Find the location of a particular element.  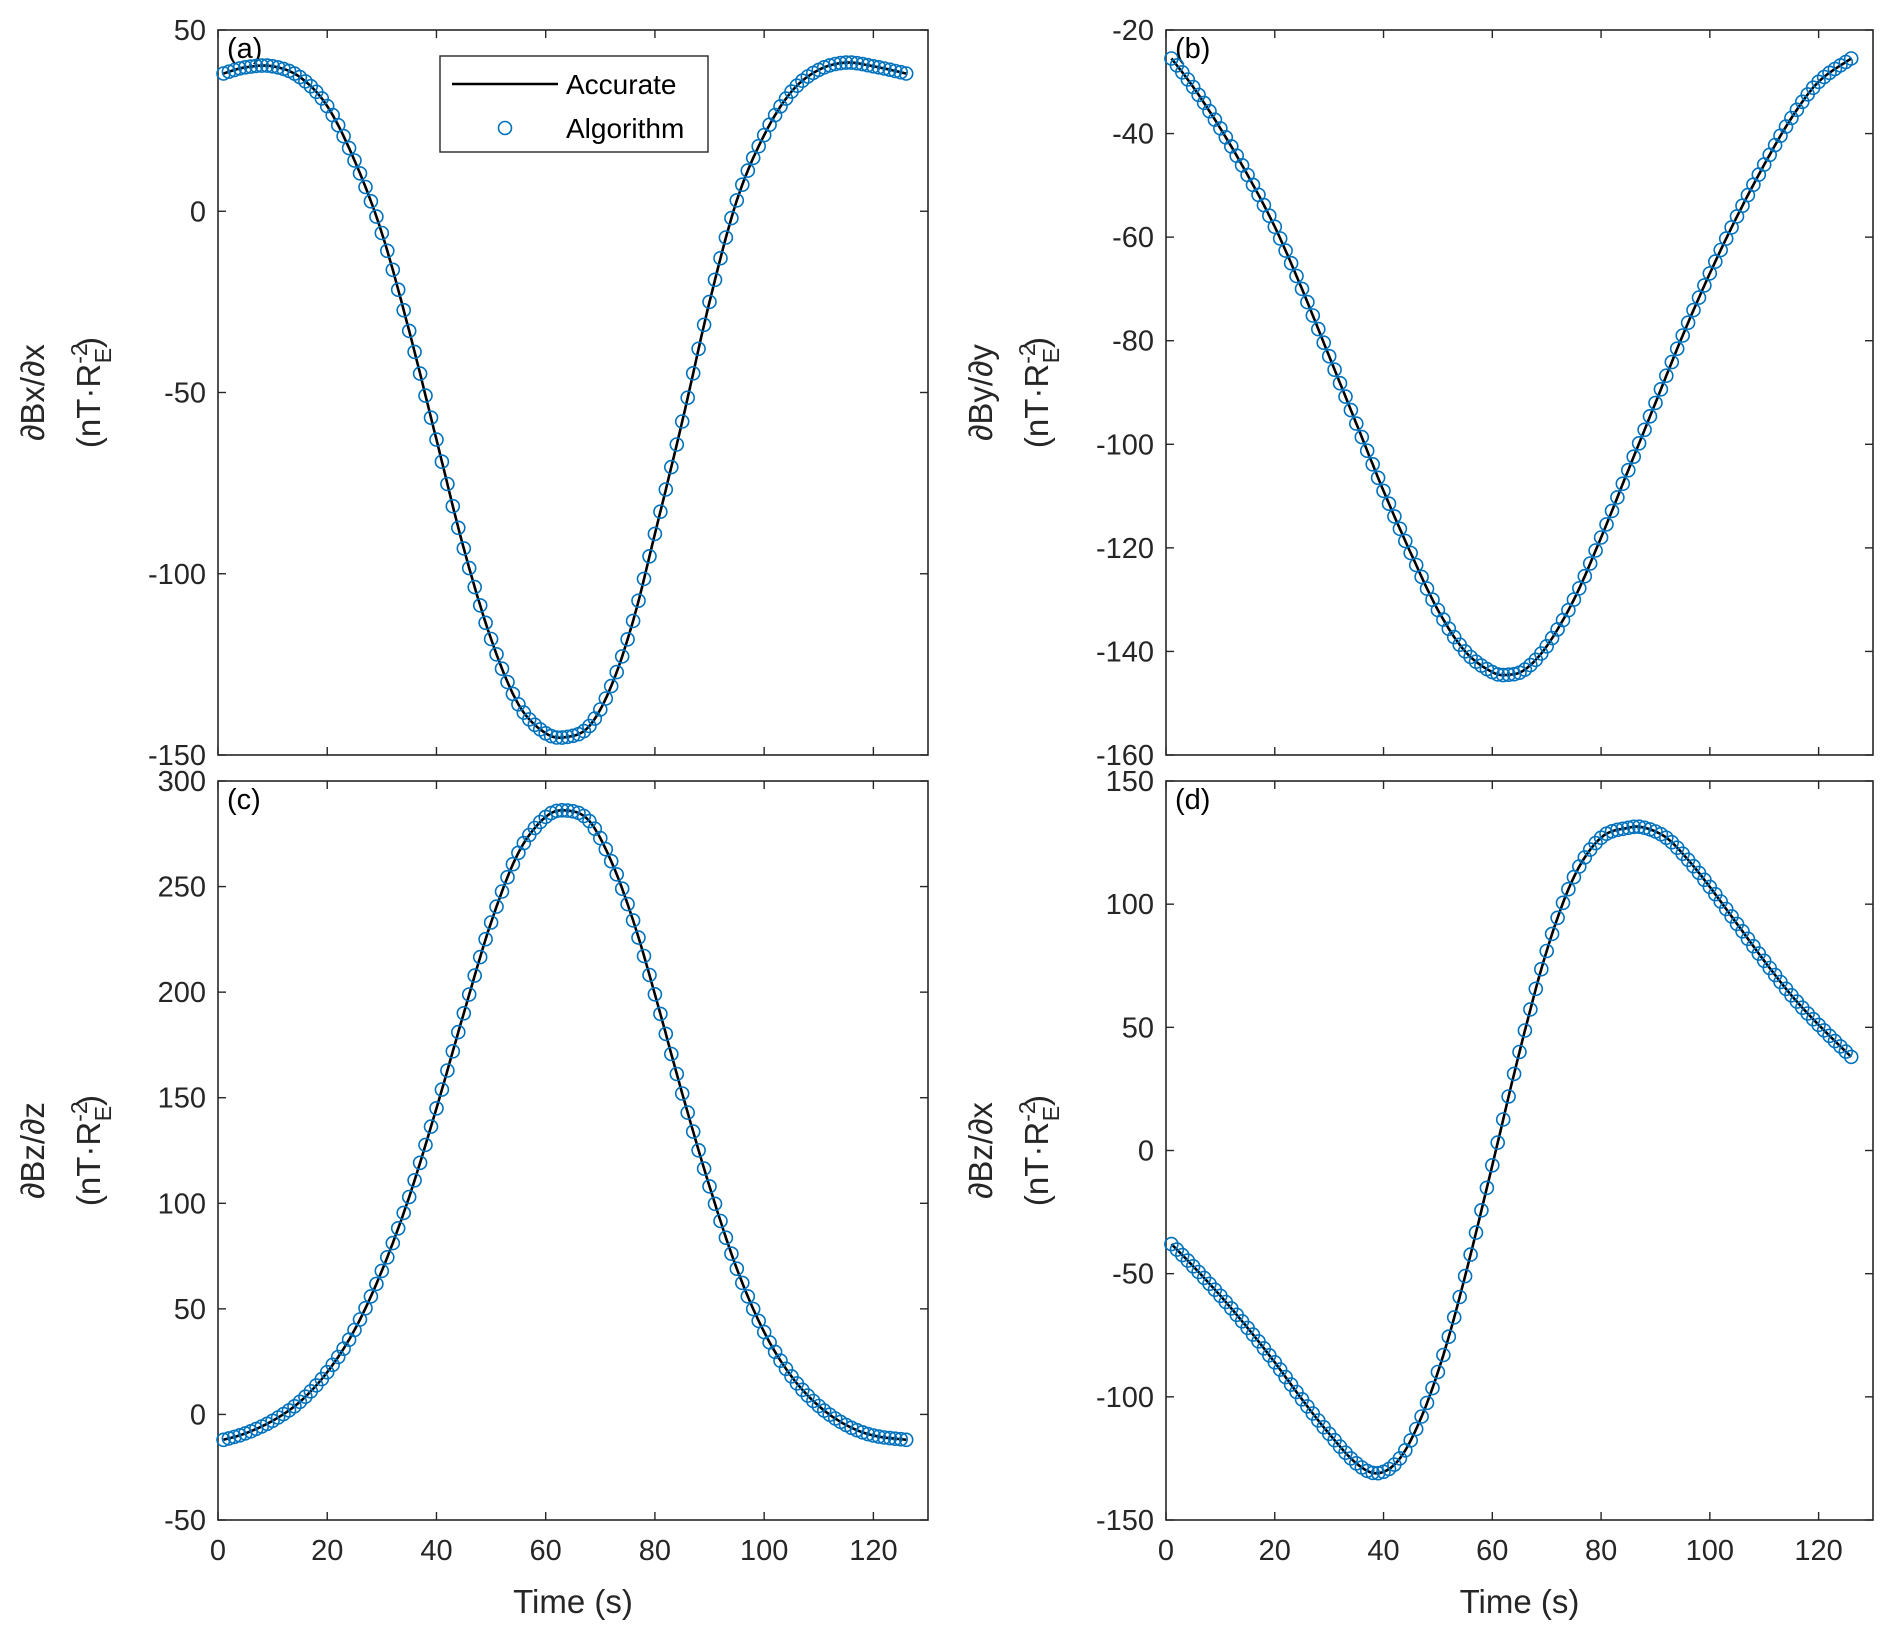

x-tick-label: 0 is located at coordinates (1166, 1551).